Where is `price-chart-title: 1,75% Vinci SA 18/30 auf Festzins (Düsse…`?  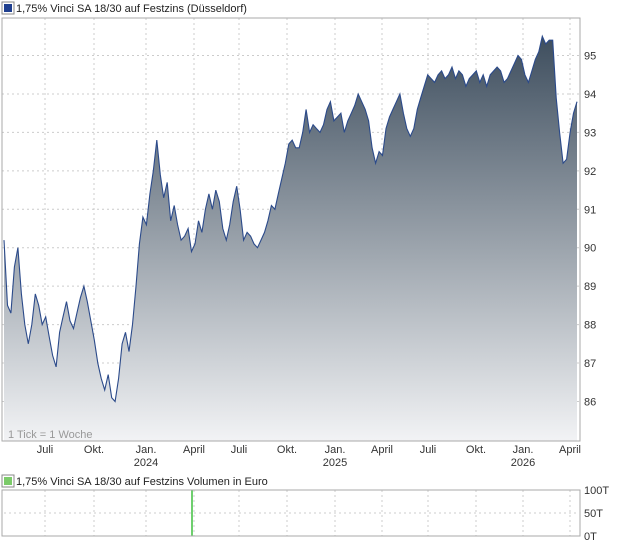 price-chart-title: 1,75% Vinci SA 18/30 auf Festzins (Düsse… is located at coordinates (131, 9).